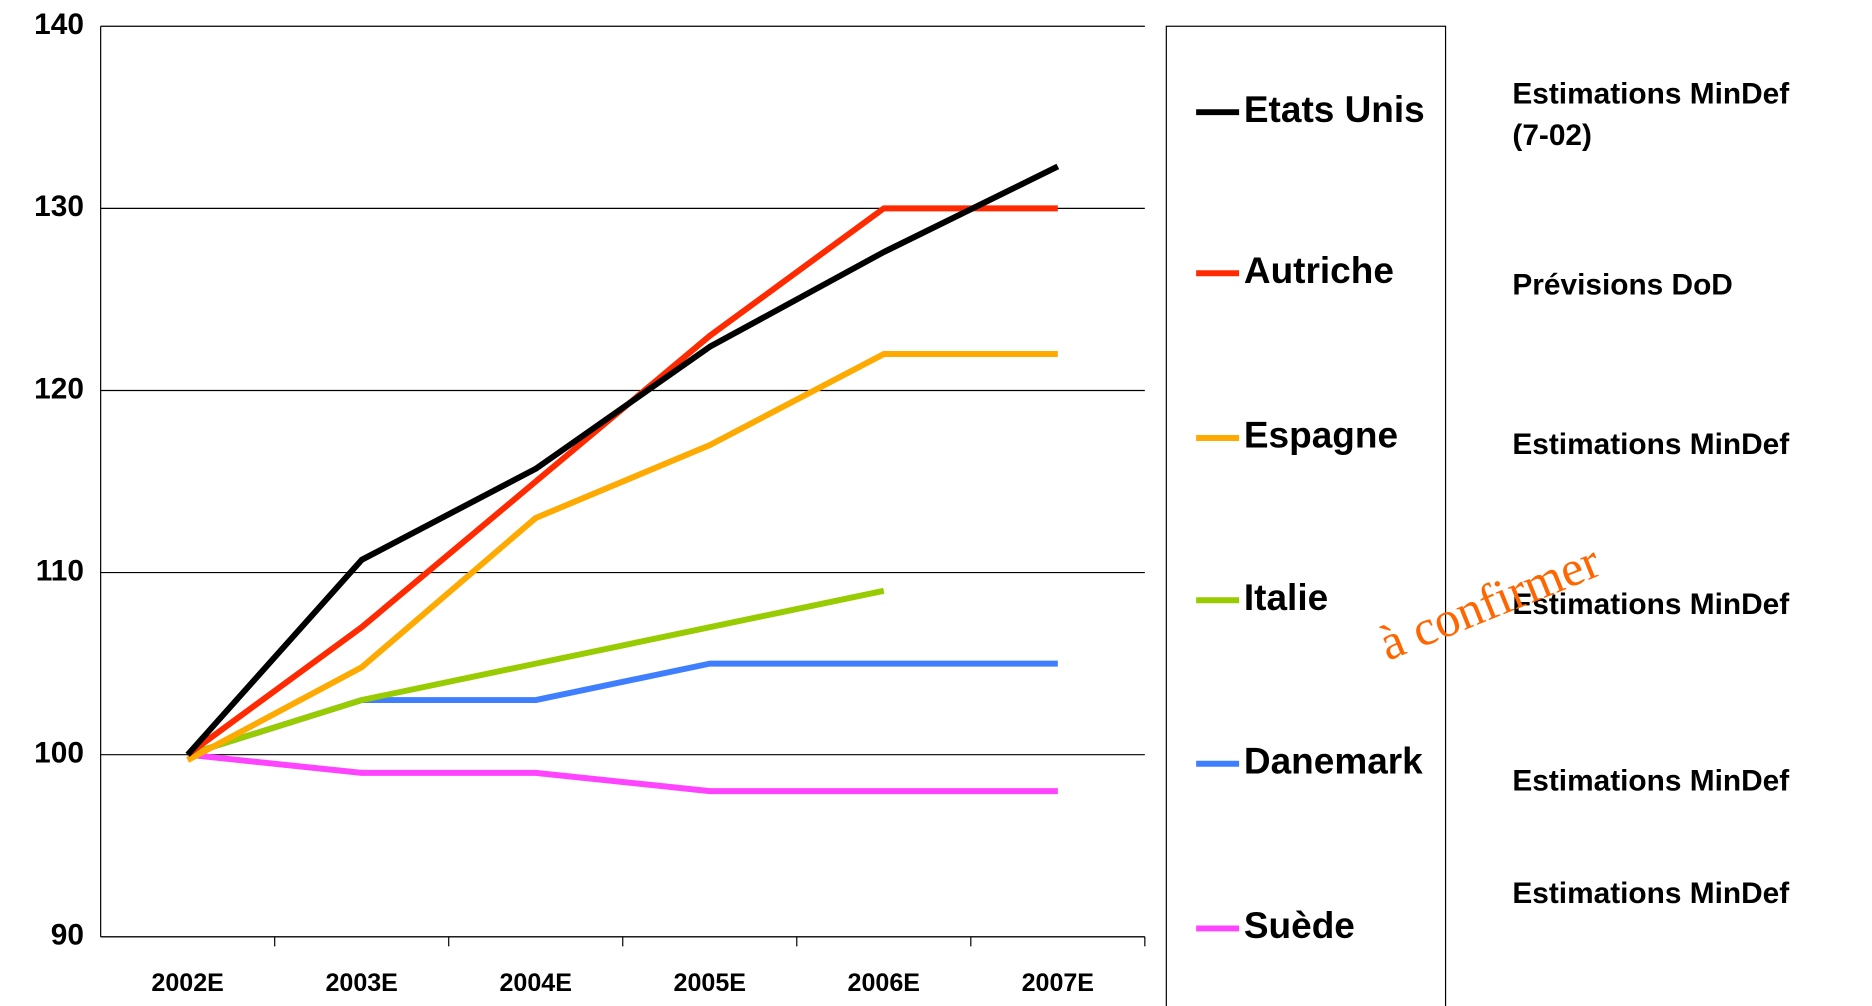  Describe the element at coordinates (1321, 435) in the screenshot. I see `legend-label: Espagne` at that location.